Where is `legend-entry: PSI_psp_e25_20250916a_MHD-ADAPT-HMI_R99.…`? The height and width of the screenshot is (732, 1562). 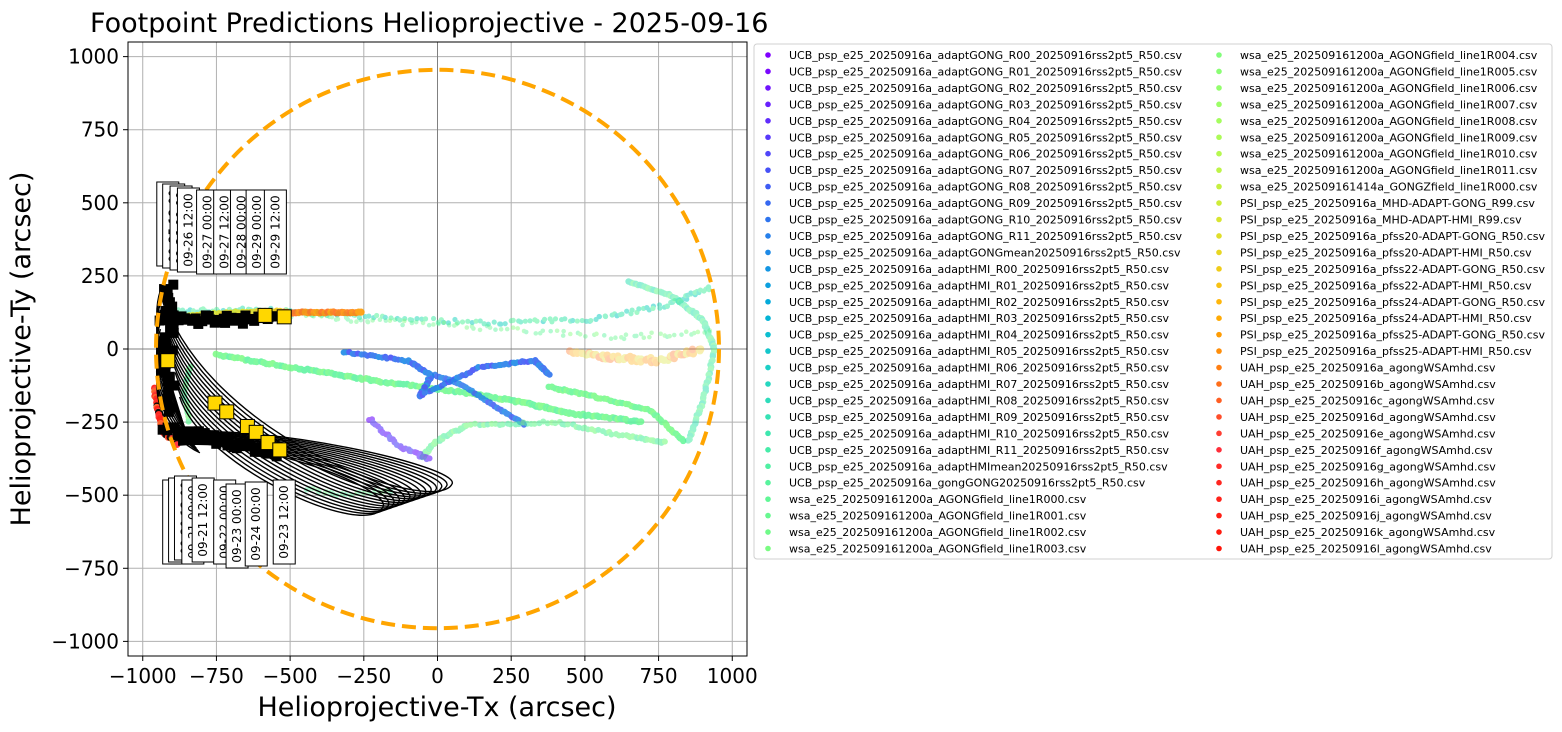 legend-entry: PSI_psp_e25_20250916a_MHD-ADAPT-HMI_R99.… is located at coordinates (1369, 220).